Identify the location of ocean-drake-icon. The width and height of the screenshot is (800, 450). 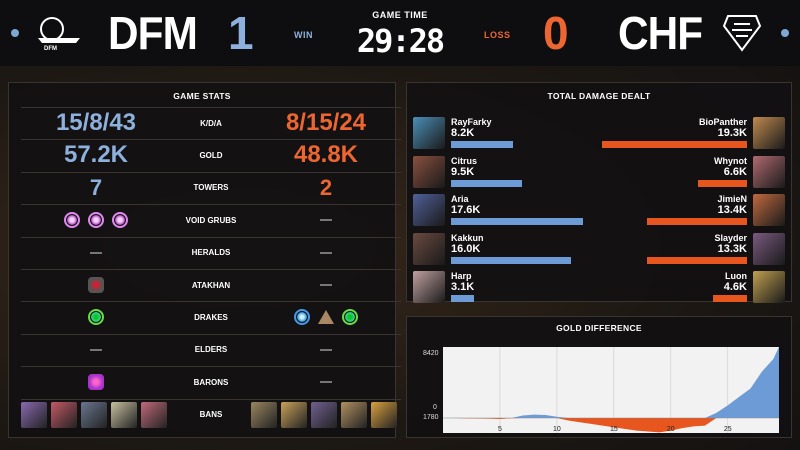
(302, 317).